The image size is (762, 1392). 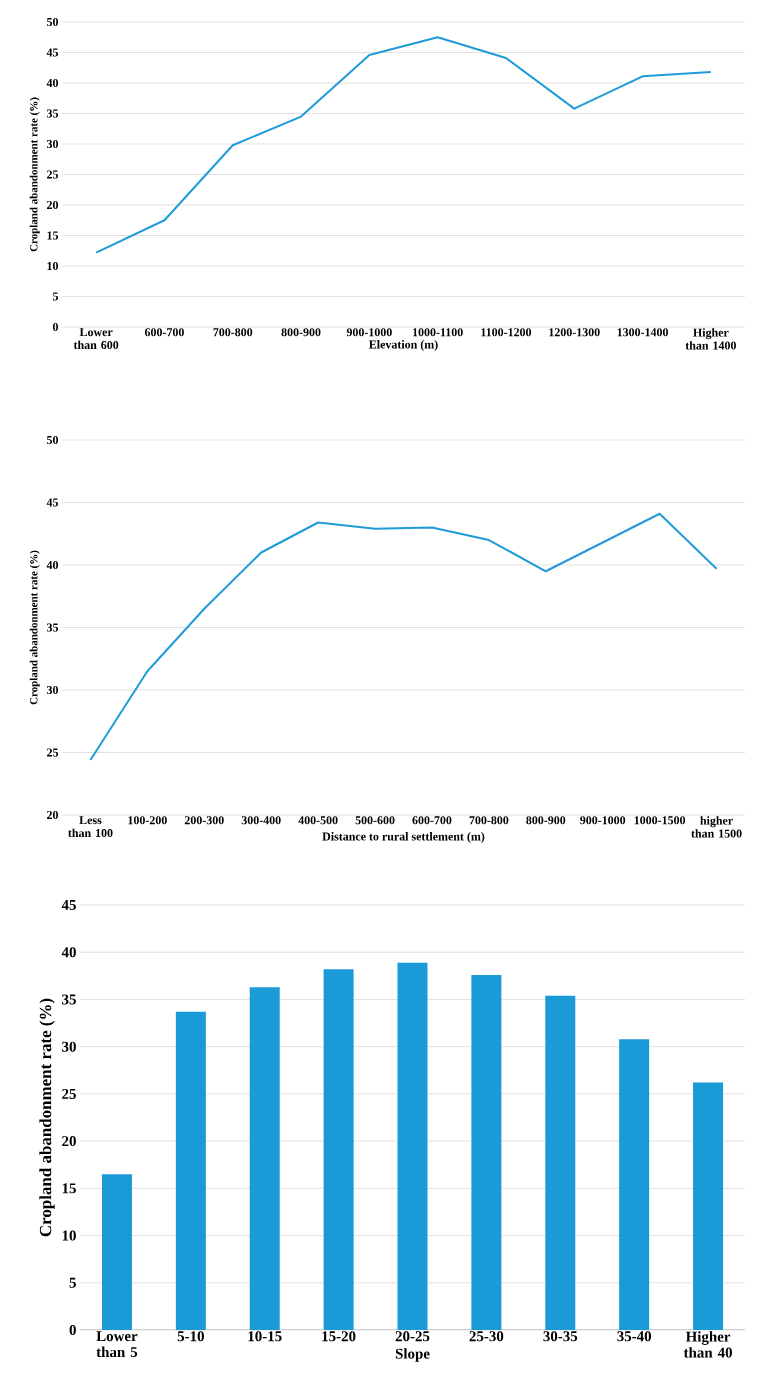 What do you see at coordinates (190, 1336) in the screenshot?
I see `x-tick-label: 5-10` at bounding box center [190, 1336].